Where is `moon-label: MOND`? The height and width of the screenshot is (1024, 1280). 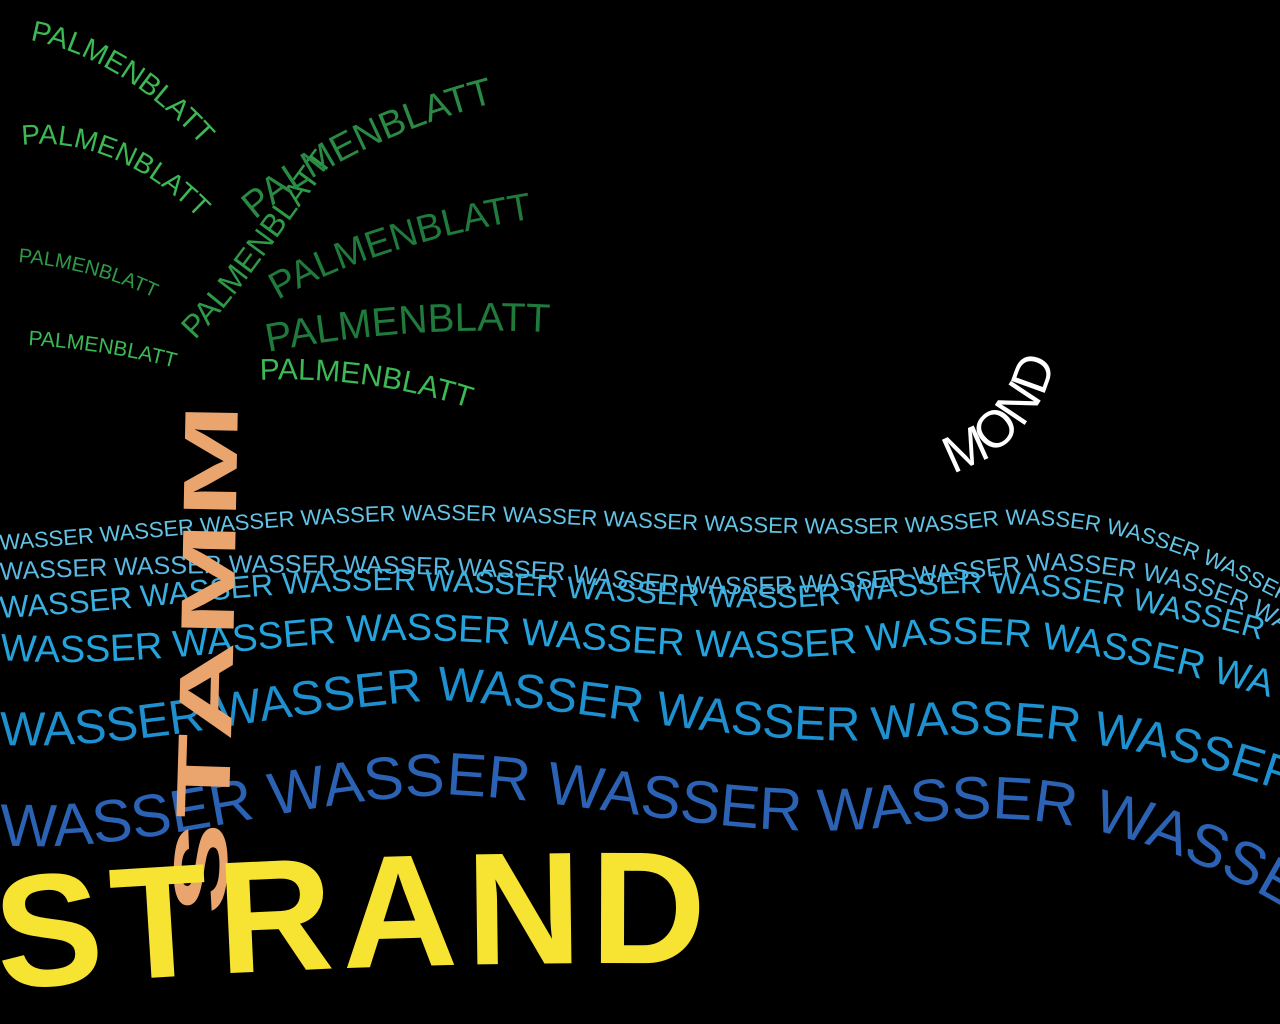
moon-label: MOND is located at coordinates (1000, 415).